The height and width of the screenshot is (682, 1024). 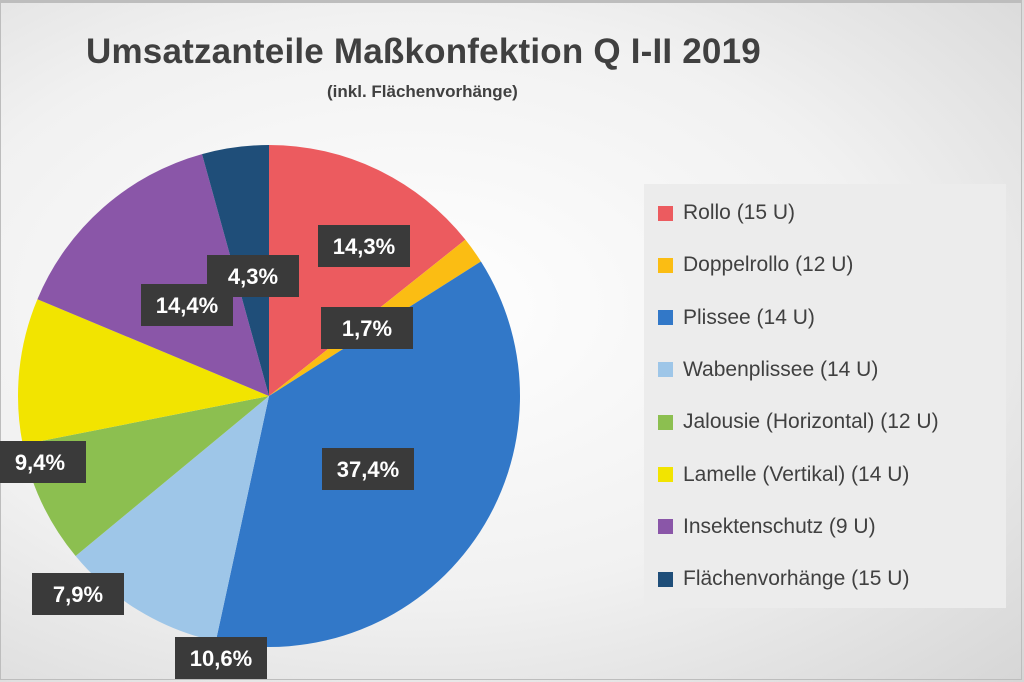 I want to click on legend-item: Plissee (14 U), so click(x=736, y=318).